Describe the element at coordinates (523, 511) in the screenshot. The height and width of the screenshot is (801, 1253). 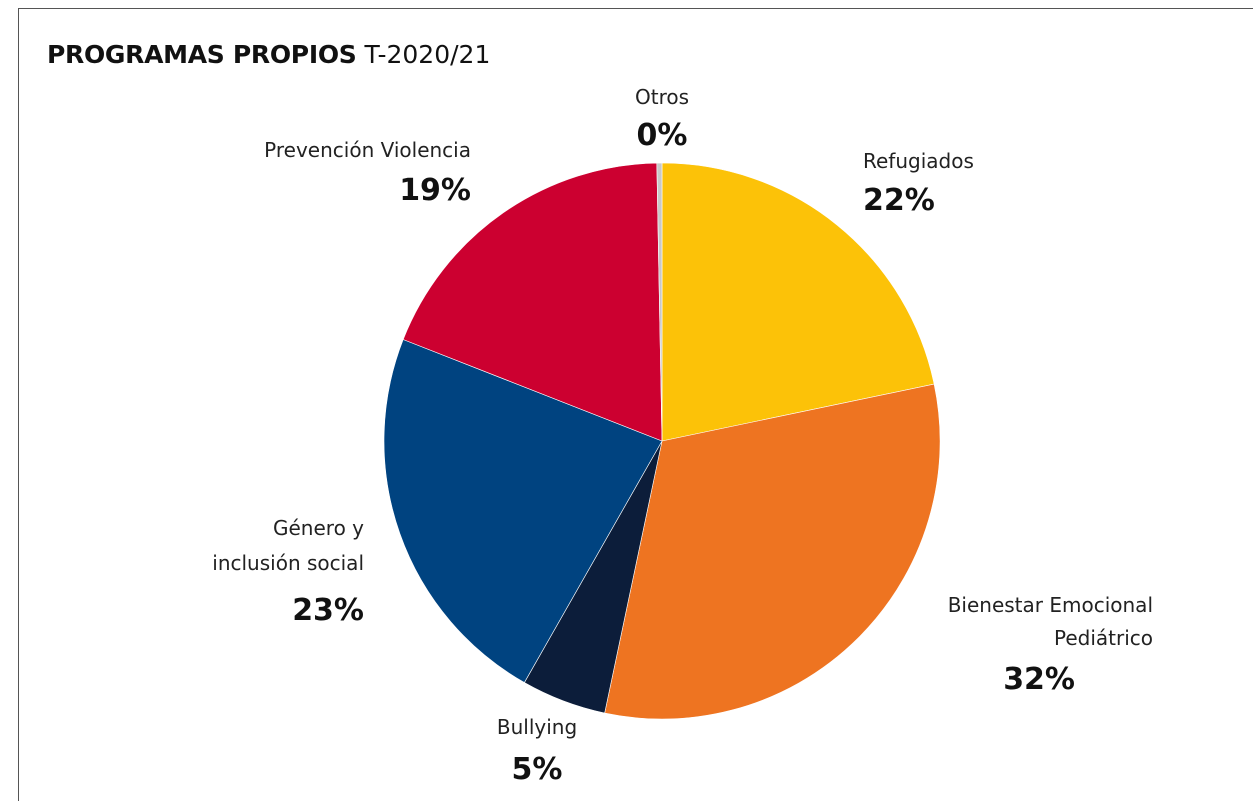
I see `pie-slice-genero-y-inclusion-social` at that location.